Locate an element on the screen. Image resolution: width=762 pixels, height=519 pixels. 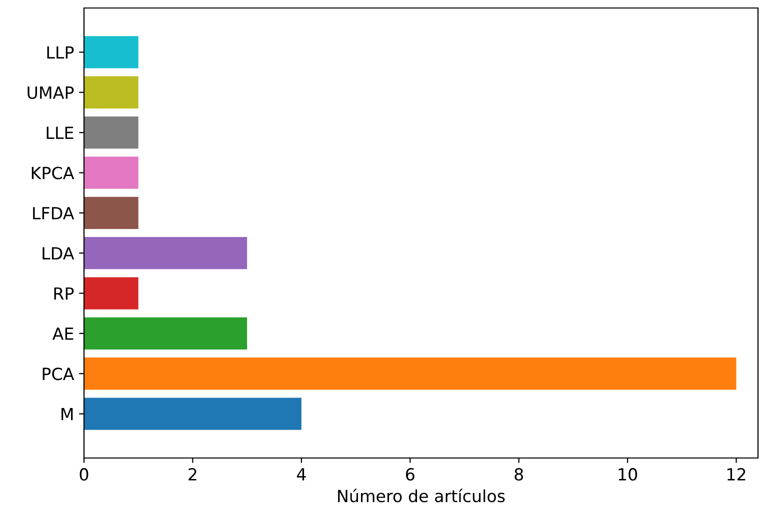
x-tick-label: 12 is located at coordinates (736, 474).